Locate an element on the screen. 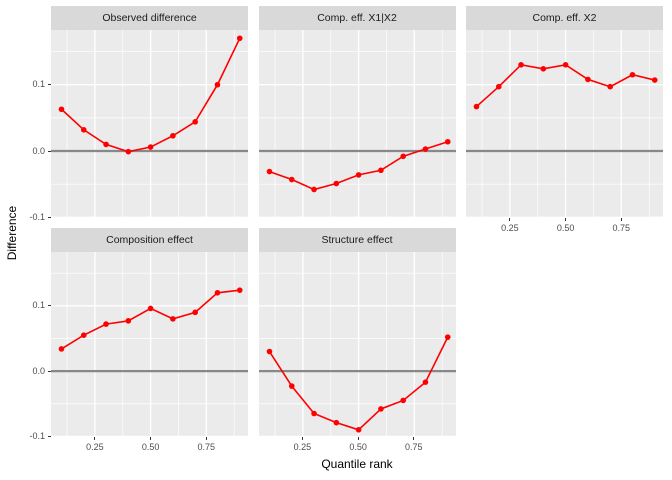  facet-strip: Comp. eff. X1|X2 is located at coordinates (357, 18).